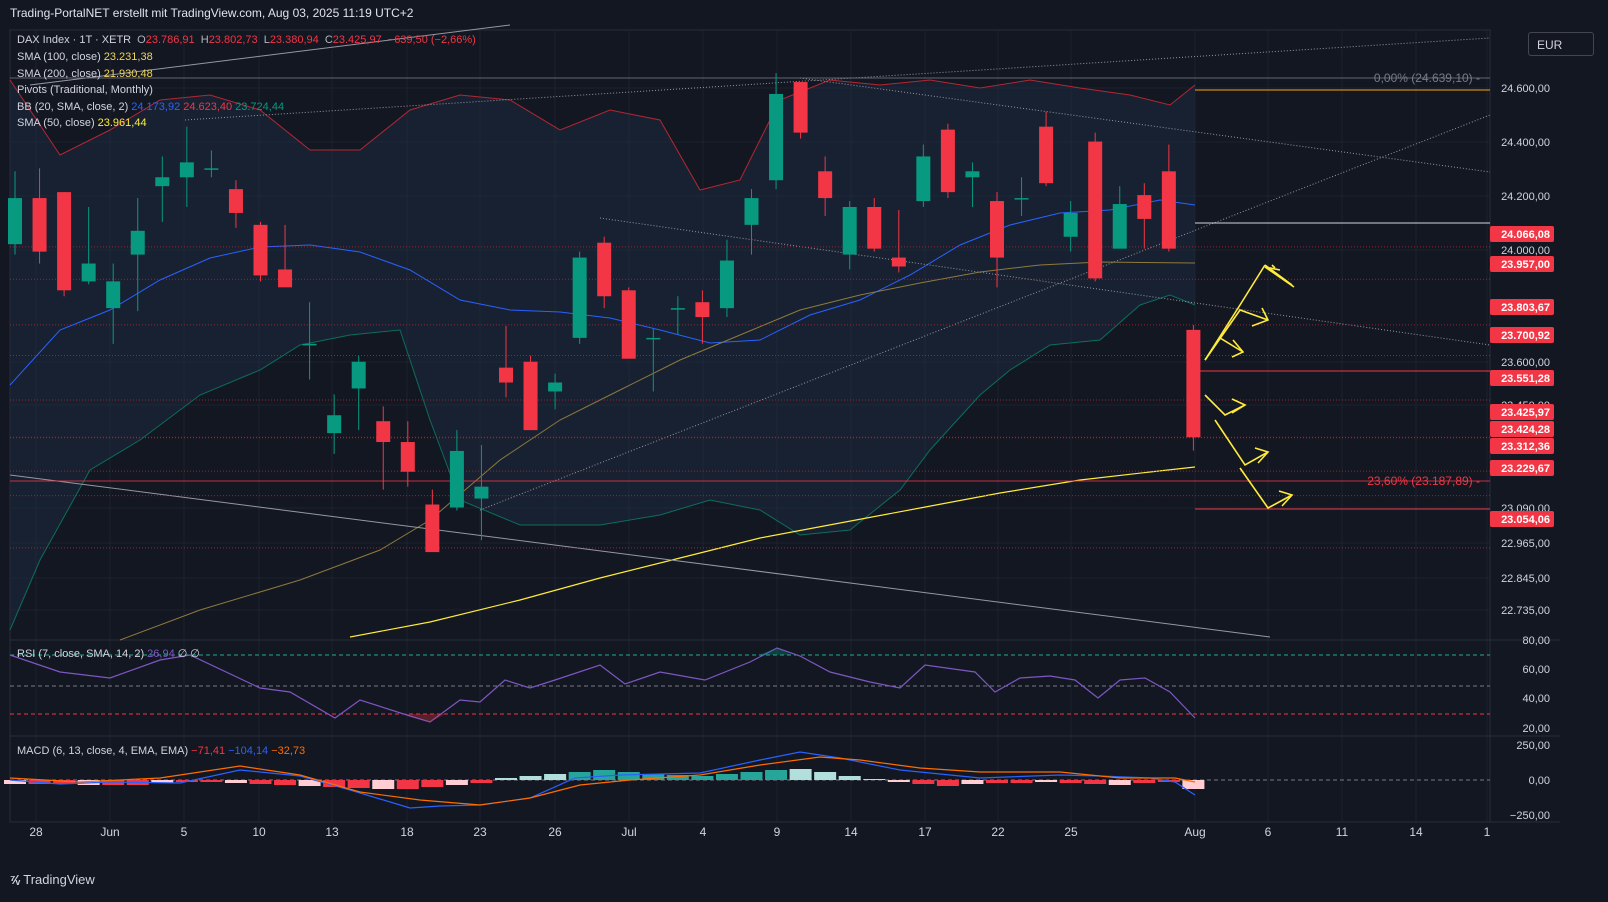  What do you see at coordinates (772, 552) in the screenshot?
I see `sma50-line` at bounding box center [772, 552].